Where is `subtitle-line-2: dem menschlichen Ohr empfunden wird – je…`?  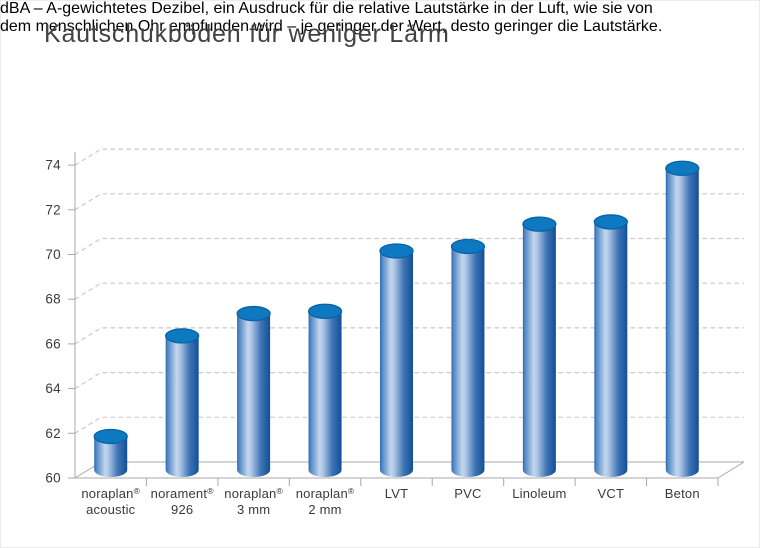
subtitle-line-2: dem menschlichen Ohr empfunden wird – je… is located at coordinates (331, 26).